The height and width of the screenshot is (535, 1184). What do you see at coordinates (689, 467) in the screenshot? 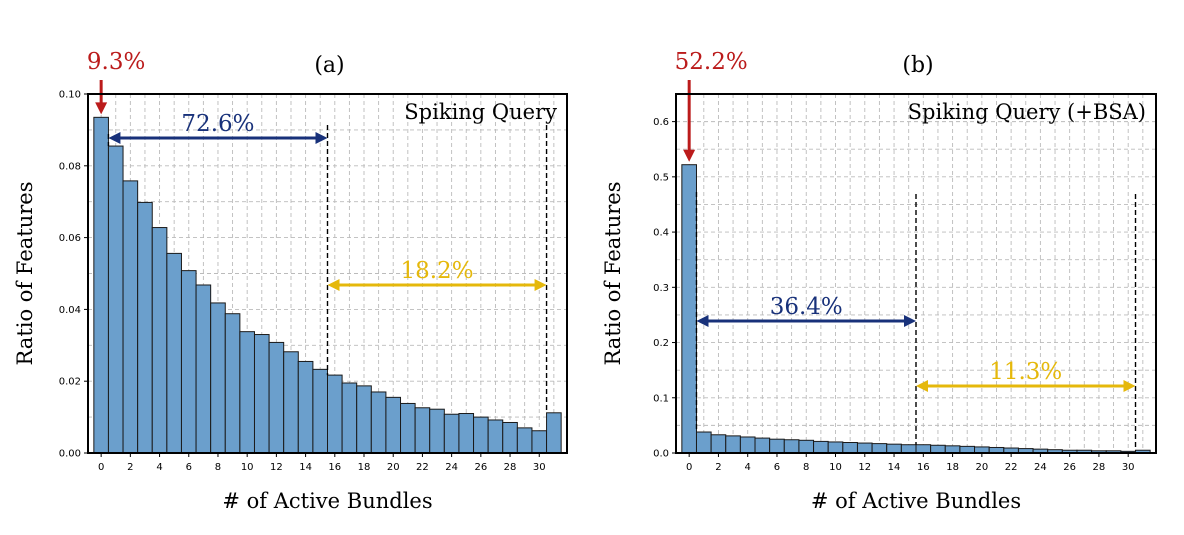
I see `x-tick-label: 0` at bounding box center [689, 467].